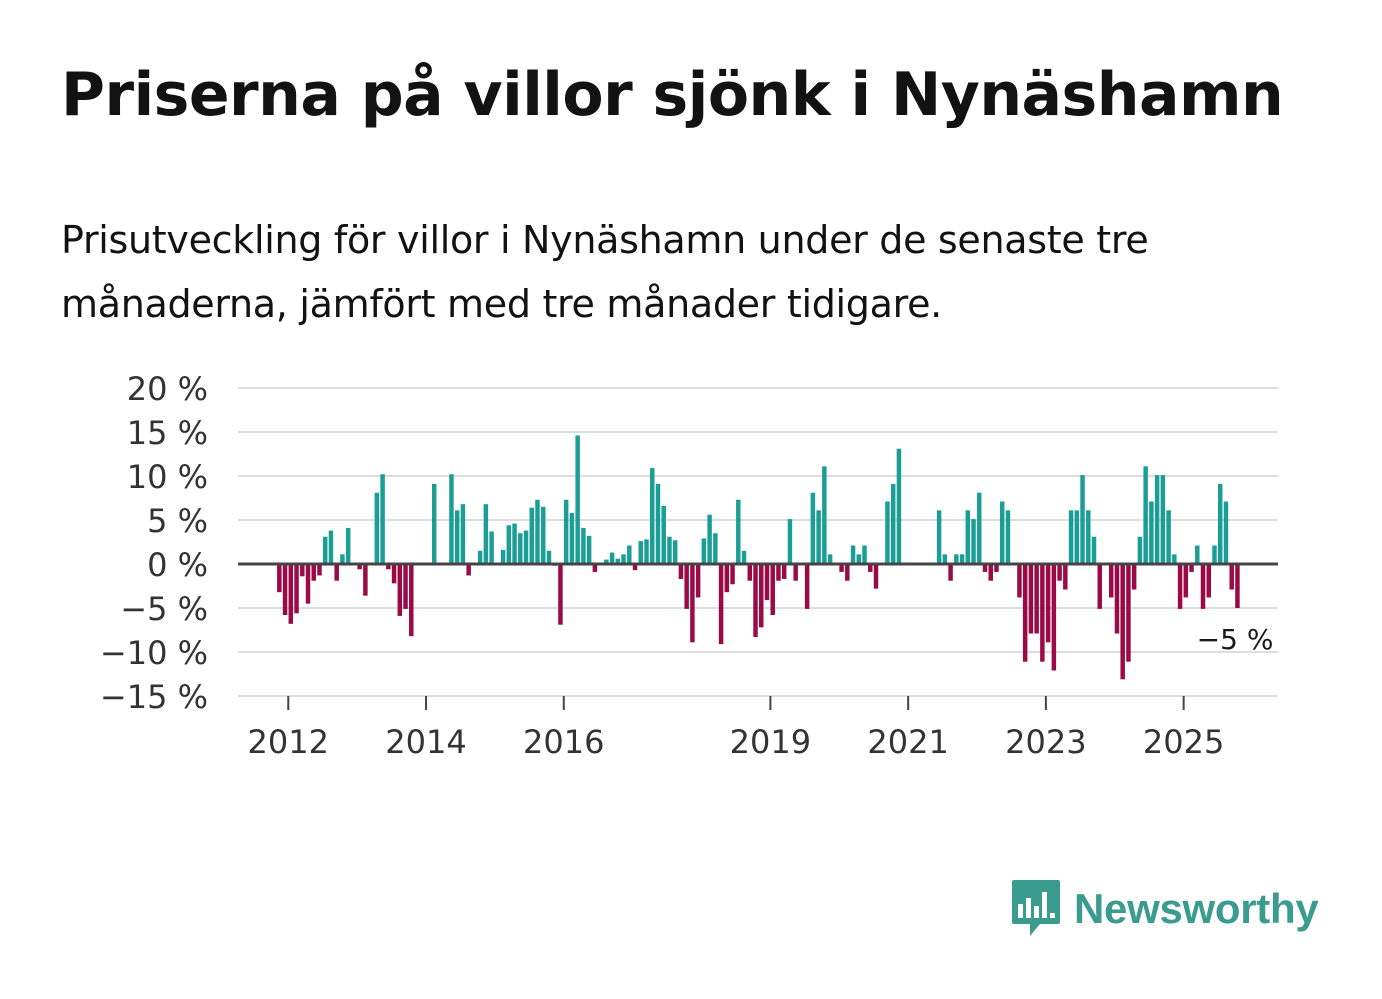  Describe the element at coordinates (1235, 639) in the screenshot. I see `last-value-label: −5 %` at that location.